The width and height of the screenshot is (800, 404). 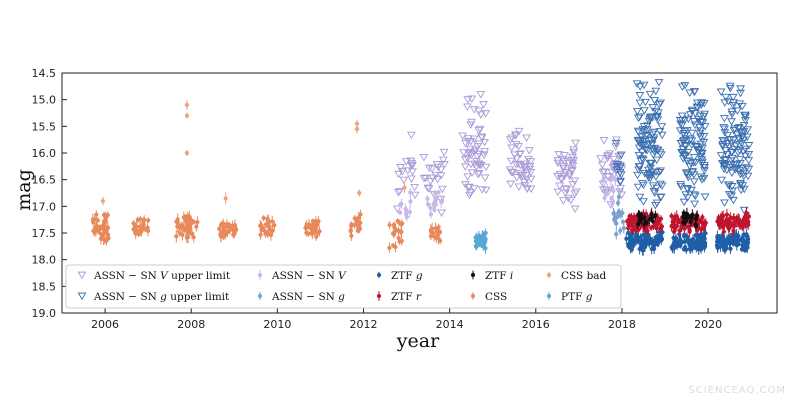 I want to click on legend-label: ASSN − SN V, so click(x=309, y=276).